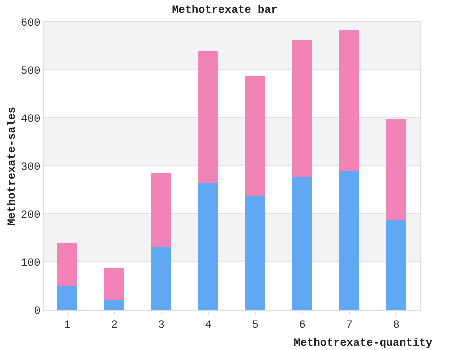 The image size is (450, 350). What do you see at coordinates (30, 120) in the screenshot?
I see `y-tick-label: 400` at bounding box center [30, 120].